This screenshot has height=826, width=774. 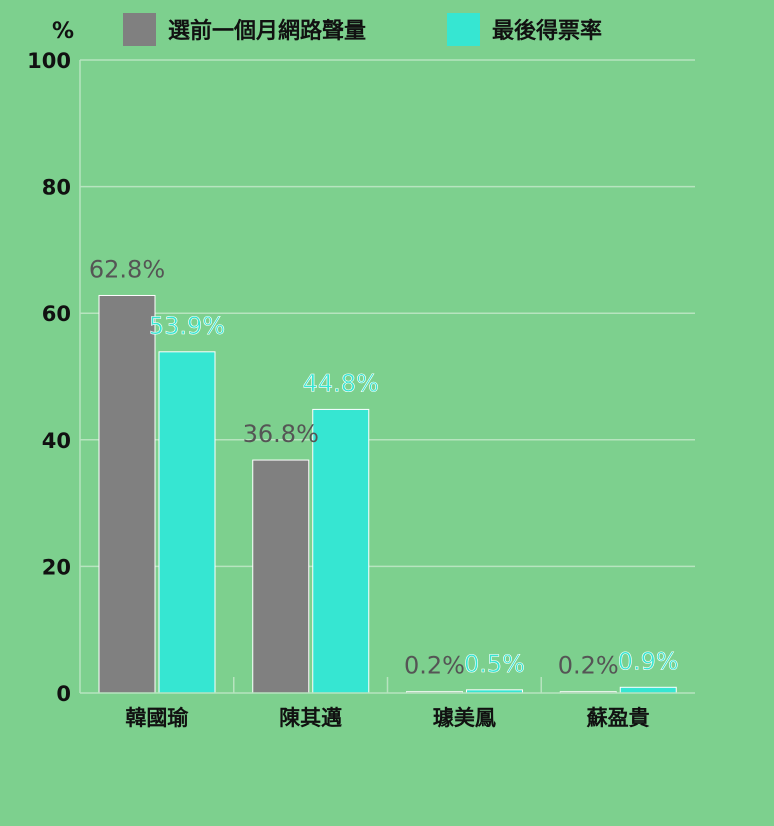 What do you see at coordinates (56, 314) in the screenshot?
I see `y-tick-label: 60` at bounding box center [56, 314].